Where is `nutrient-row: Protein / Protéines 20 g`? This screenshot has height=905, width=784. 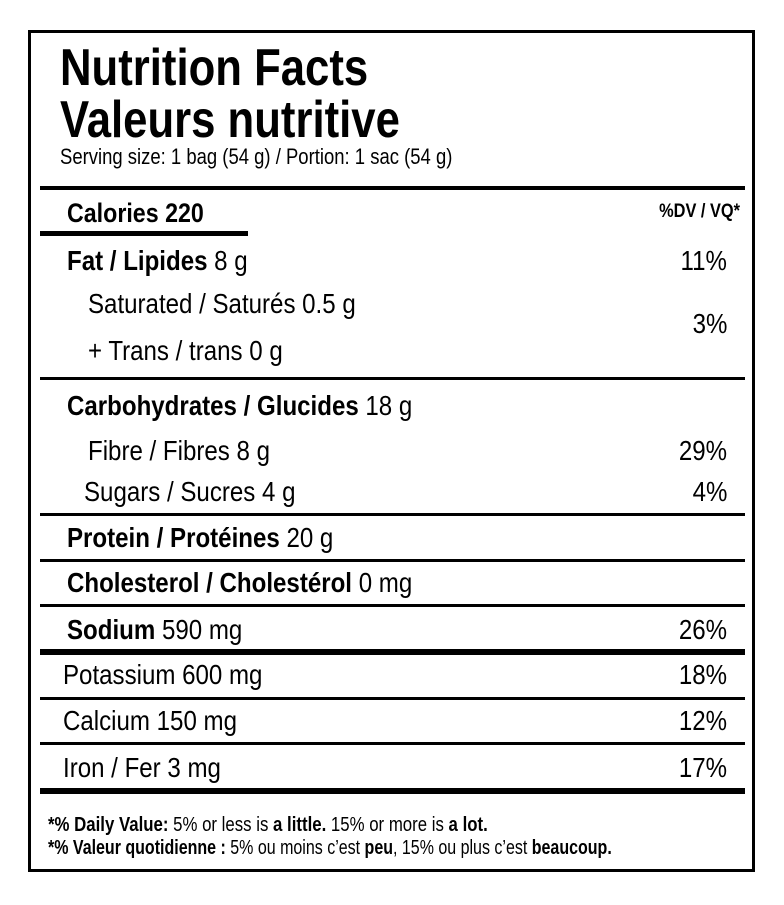
nutrient-row: Protein / Protéines 20 g is located at coordinates (200, 538).